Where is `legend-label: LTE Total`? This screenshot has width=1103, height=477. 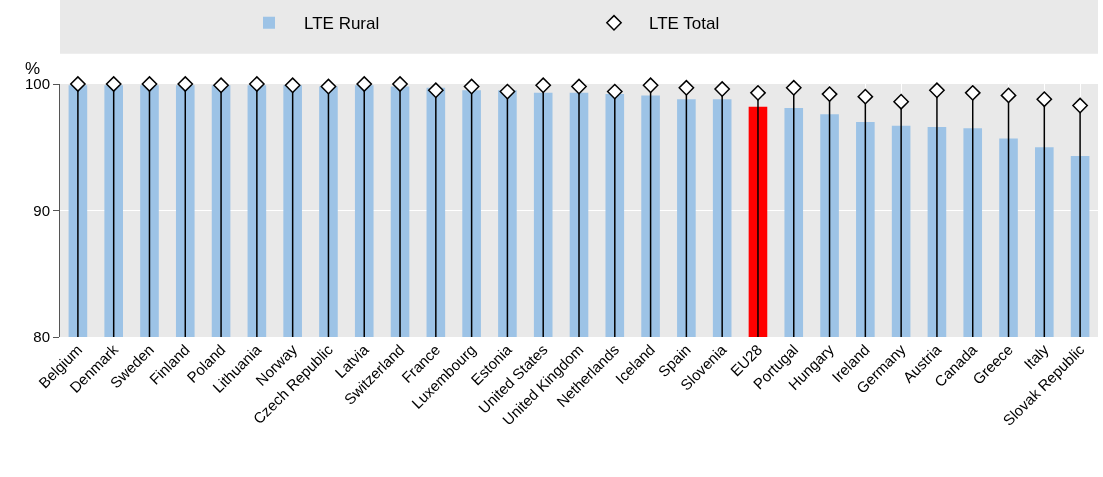 legend-label: LTE Total is located at coordinates (684, 24).